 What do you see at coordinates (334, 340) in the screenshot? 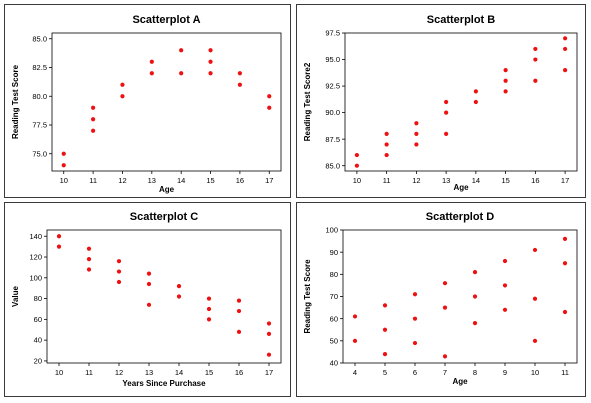
I see `y-tick-label-d: 50` at bounding box center [334, 340].